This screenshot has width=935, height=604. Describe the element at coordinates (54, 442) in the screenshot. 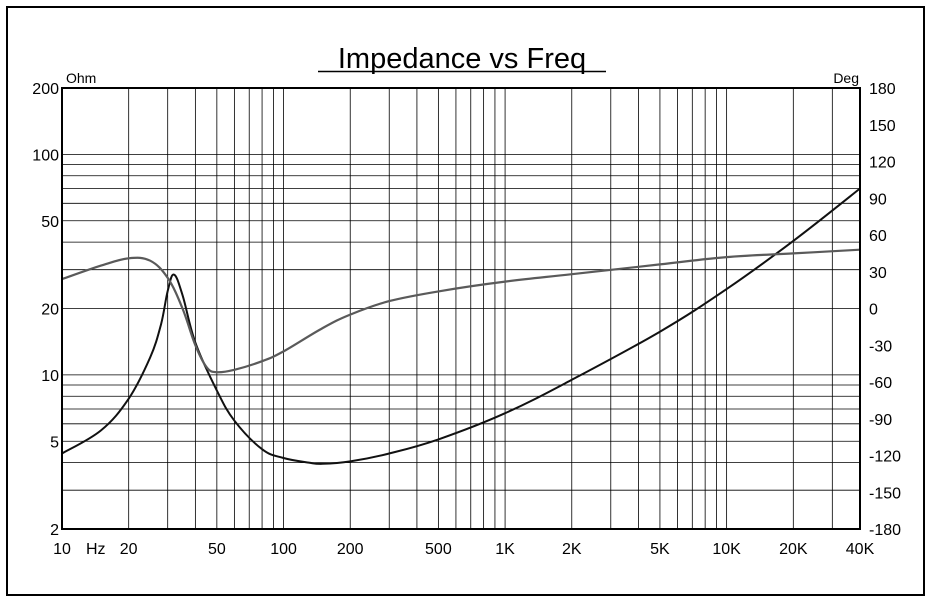

I see `y-left-tick-label: 5` at that location.